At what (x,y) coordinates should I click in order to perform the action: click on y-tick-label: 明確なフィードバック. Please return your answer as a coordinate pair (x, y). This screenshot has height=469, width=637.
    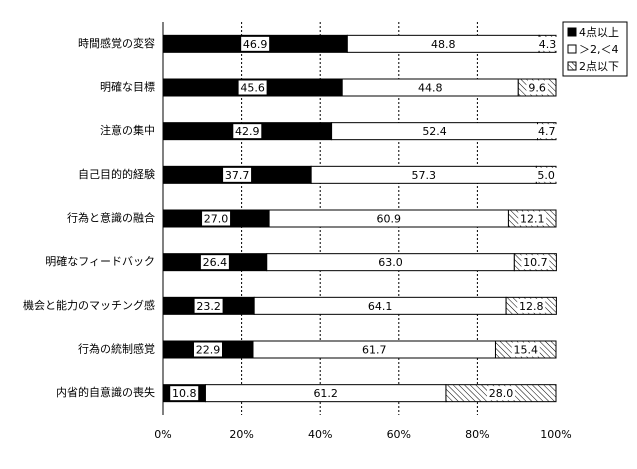
    Looking at the image, I should click on (100, 261).